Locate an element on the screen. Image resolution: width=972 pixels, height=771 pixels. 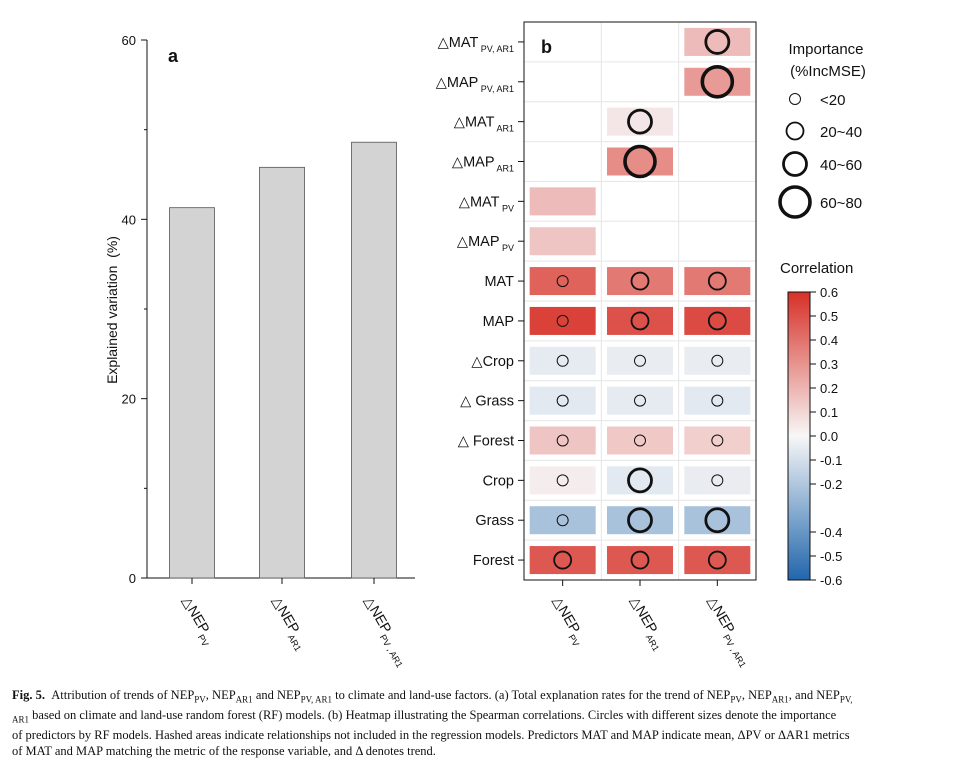
row-label: △ Forest is located at coordinates (486, 441).